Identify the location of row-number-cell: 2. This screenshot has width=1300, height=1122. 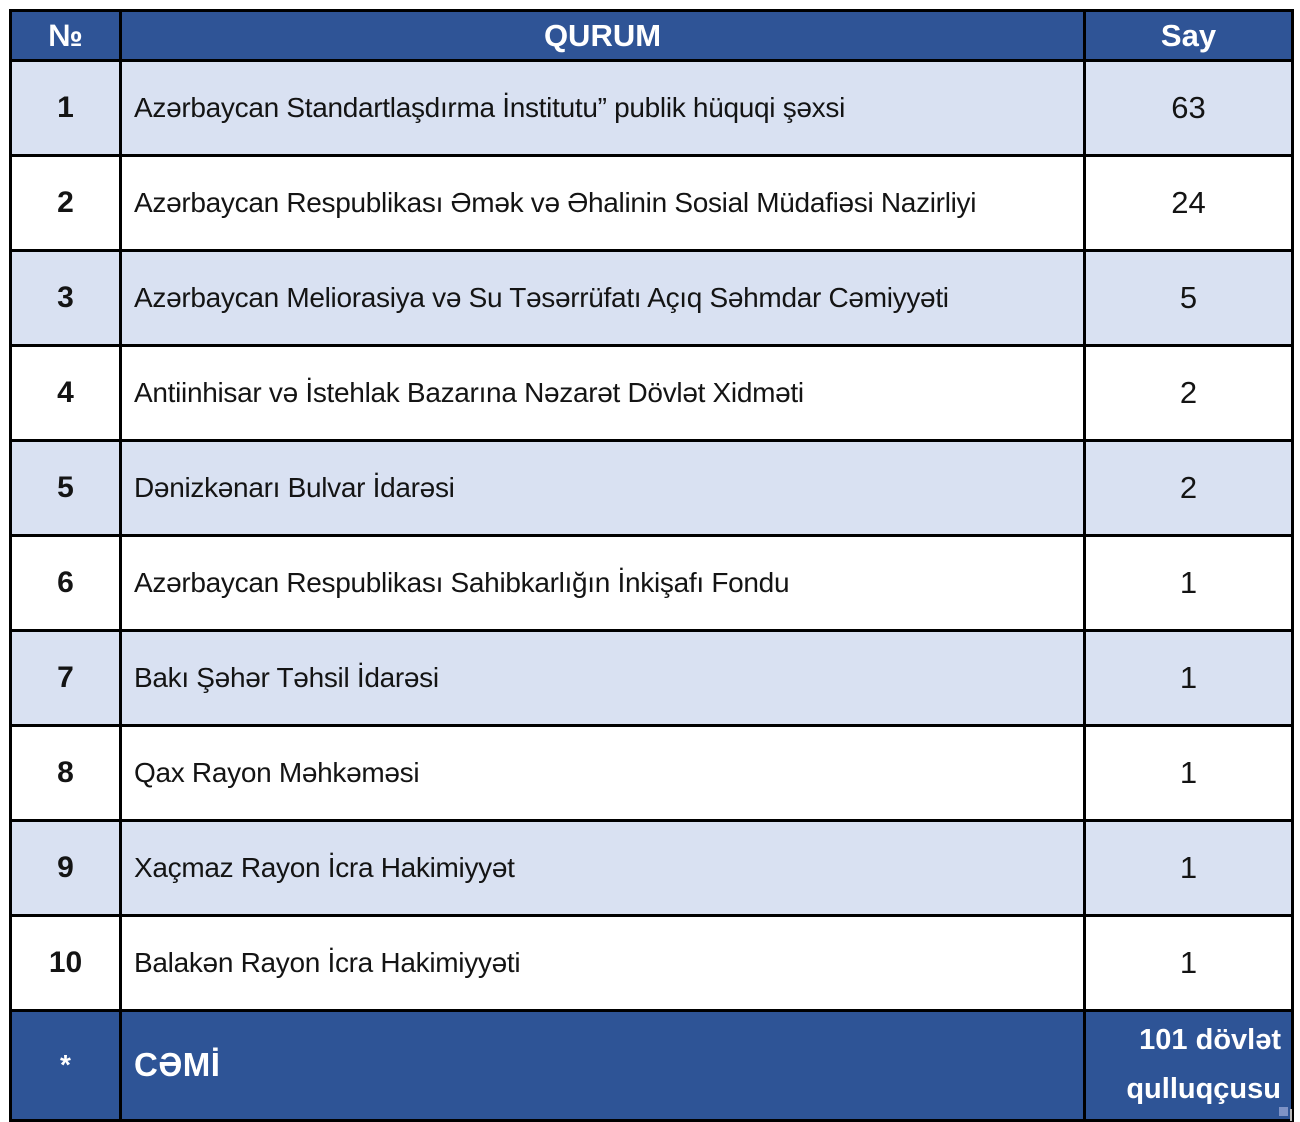
(65, 203).